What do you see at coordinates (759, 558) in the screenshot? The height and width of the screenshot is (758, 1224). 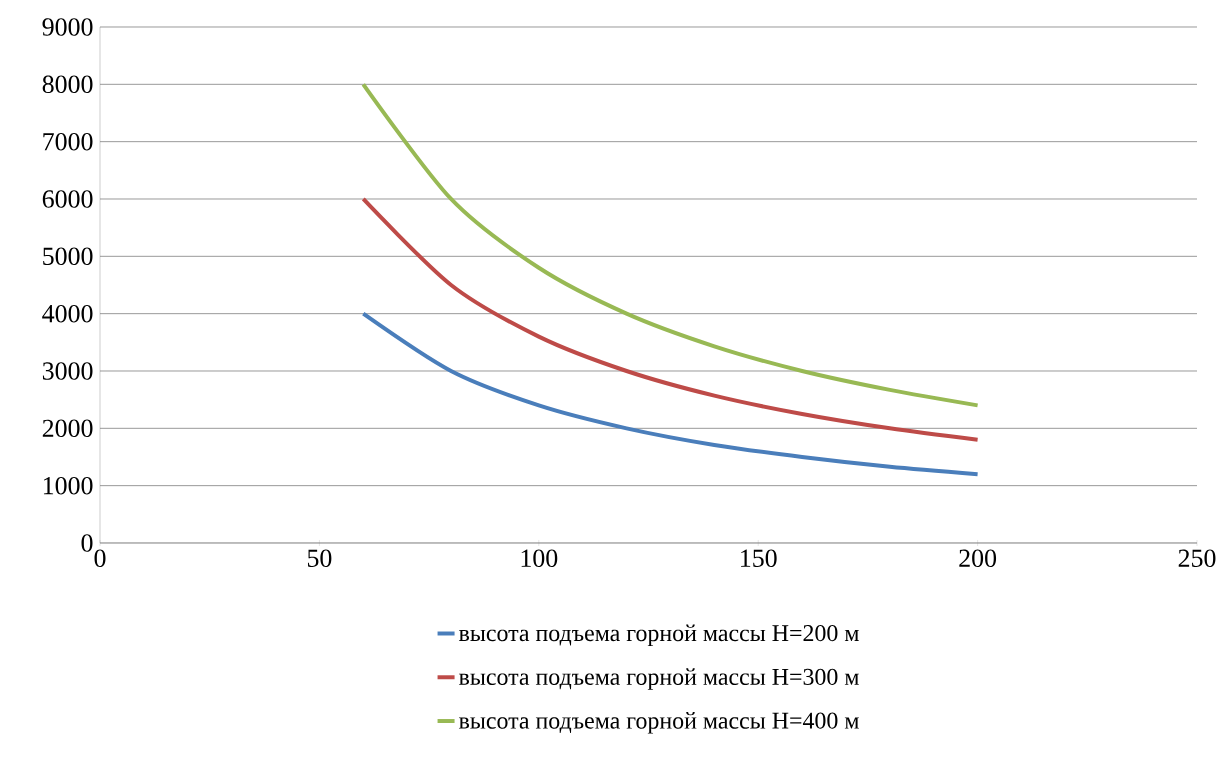 I see `x-tick-label: 150` at bounding box center [759, 558].